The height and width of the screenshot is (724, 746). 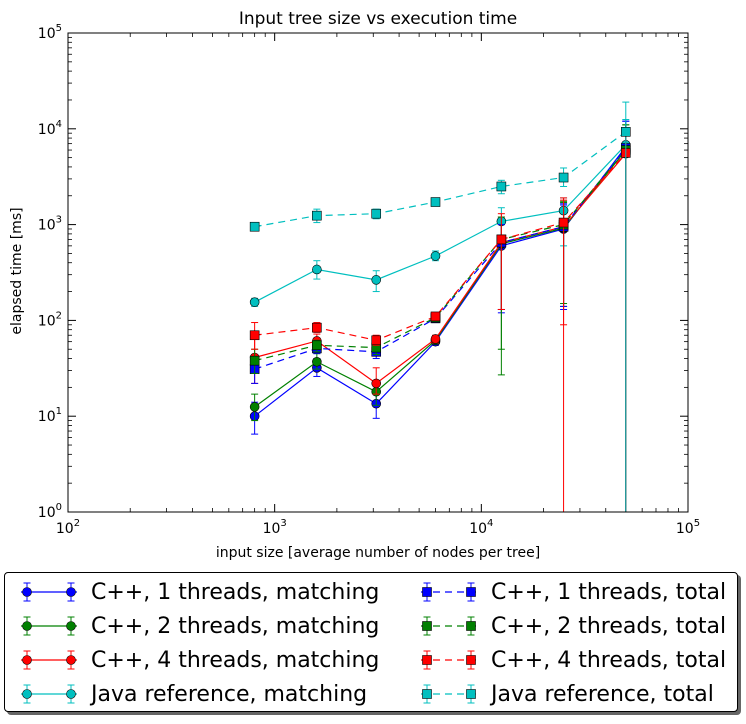 I want to click on legend-item: C++, 2 threads, total, so click(x=571, y=626).